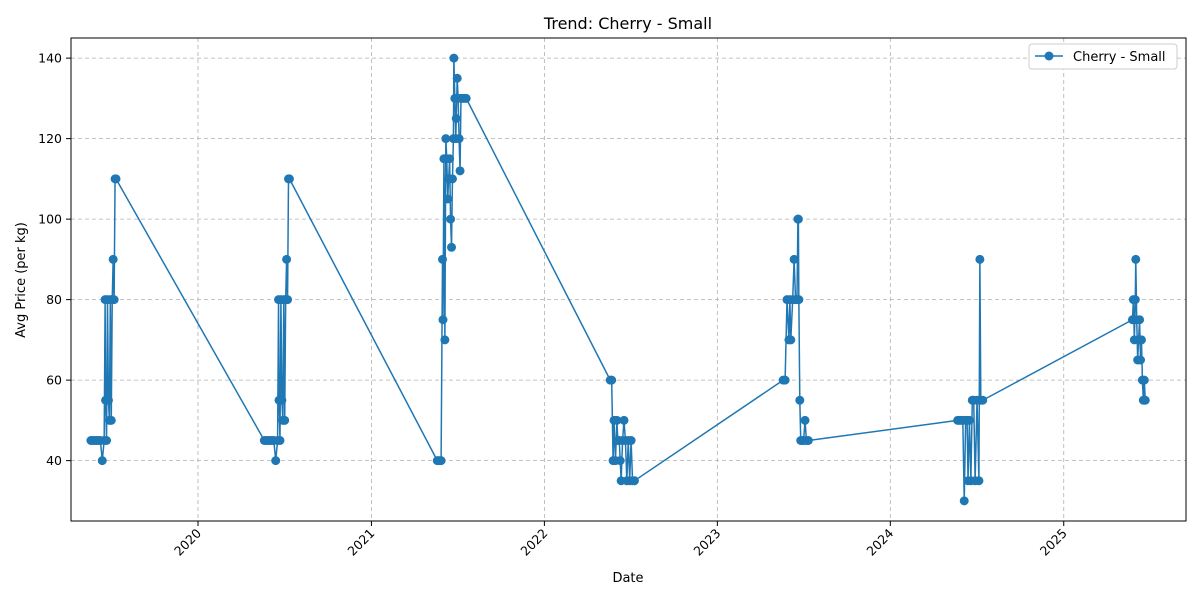  What do you see at coordinates (54, 460) in the screenshot?
I see `y-tick-label: 40` at bounding box center [54, 460].